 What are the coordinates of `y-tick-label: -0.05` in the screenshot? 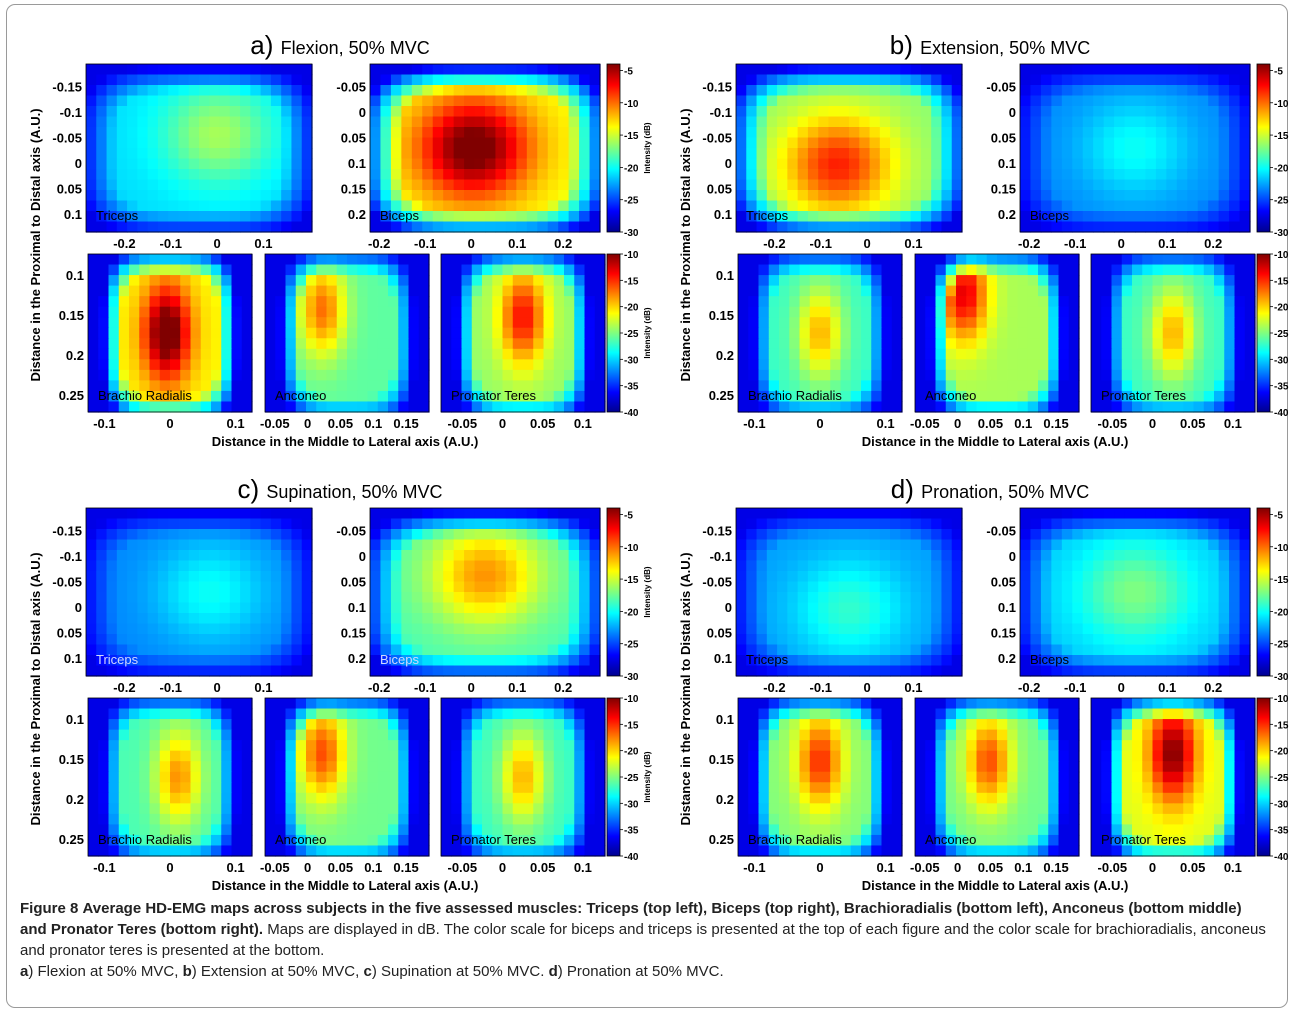 It's located at (1001, 87).